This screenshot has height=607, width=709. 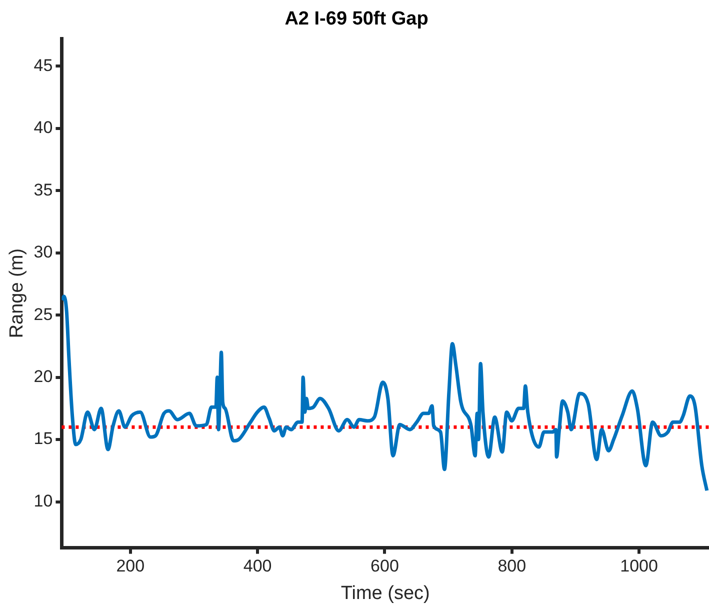 I want to click on y-tick-label: 20, so click(x=43, y=376).